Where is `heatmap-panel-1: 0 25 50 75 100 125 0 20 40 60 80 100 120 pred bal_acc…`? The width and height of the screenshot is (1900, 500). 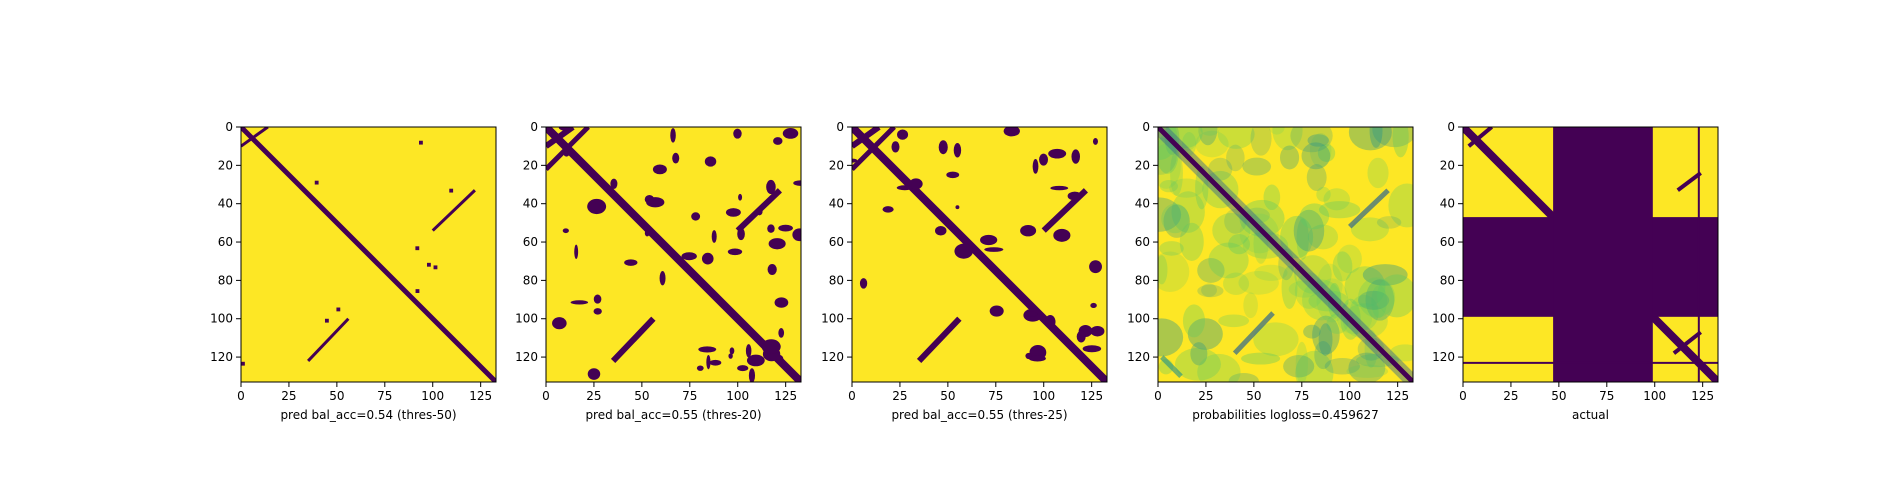
heatmap-panel-1: 0 25 50 75 100 125 0 20 40 60 80 100 120 pred bal_acc… is located at coordinates (353, 271).